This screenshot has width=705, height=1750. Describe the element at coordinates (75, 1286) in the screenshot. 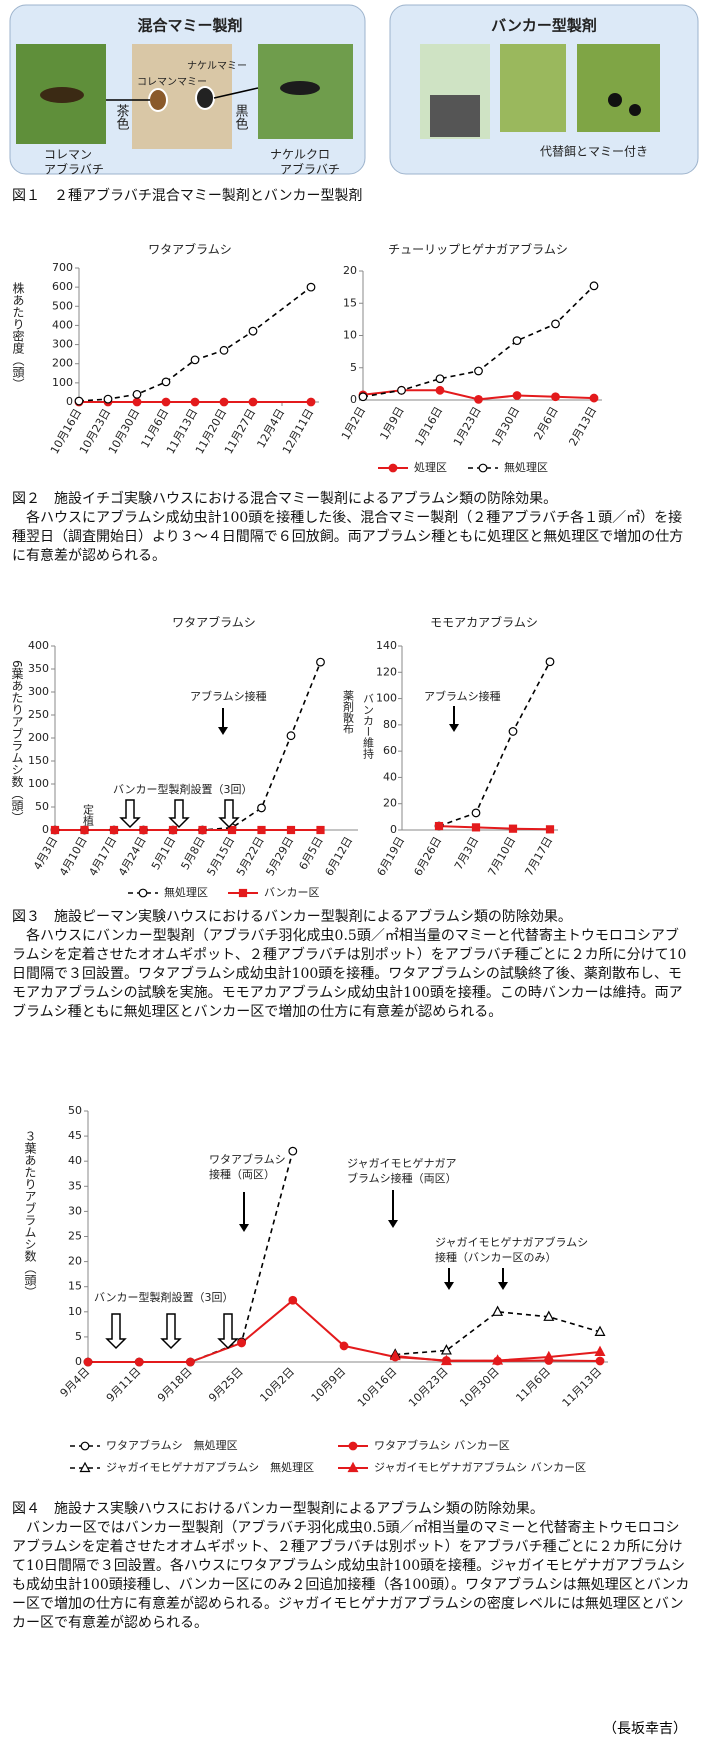

I see `y-tick-label: 15` at that location.